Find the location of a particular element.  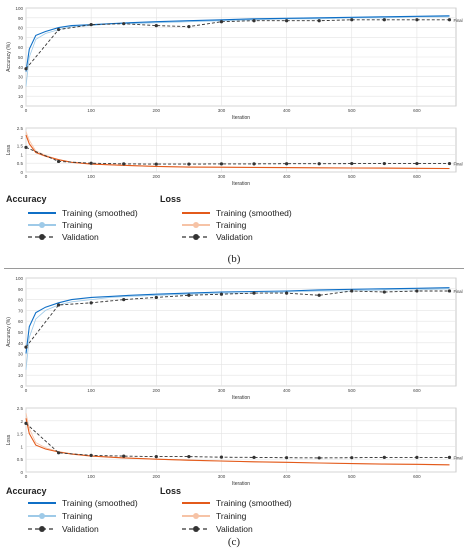

y-tick-label: 1.5 is located at coordinates (20, 434).